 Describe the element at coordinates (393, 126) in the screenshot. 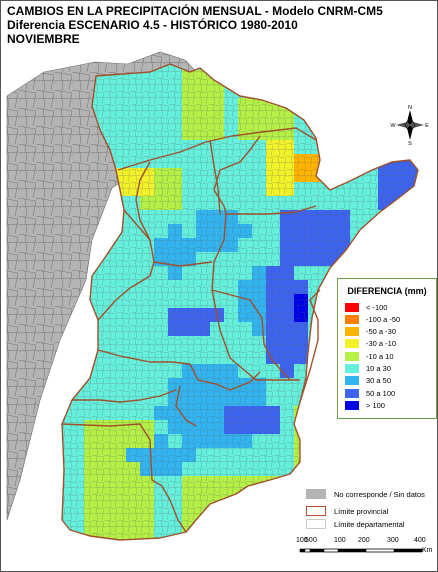

I see `compass-w: W` at that location.